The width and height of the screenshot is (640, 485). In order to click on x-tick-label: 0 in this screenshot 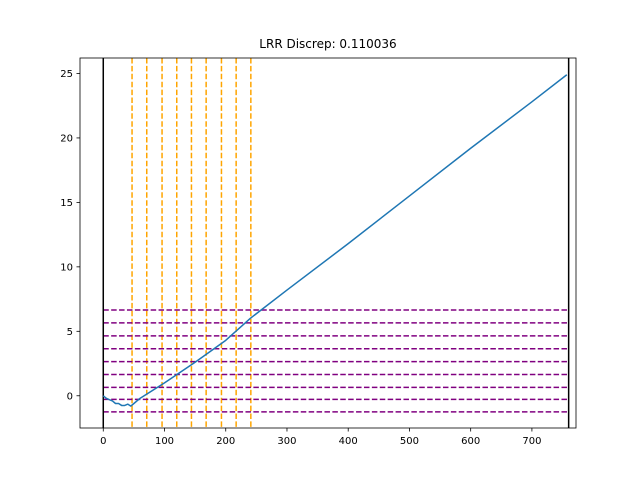, I will do `click(103, 441)`.